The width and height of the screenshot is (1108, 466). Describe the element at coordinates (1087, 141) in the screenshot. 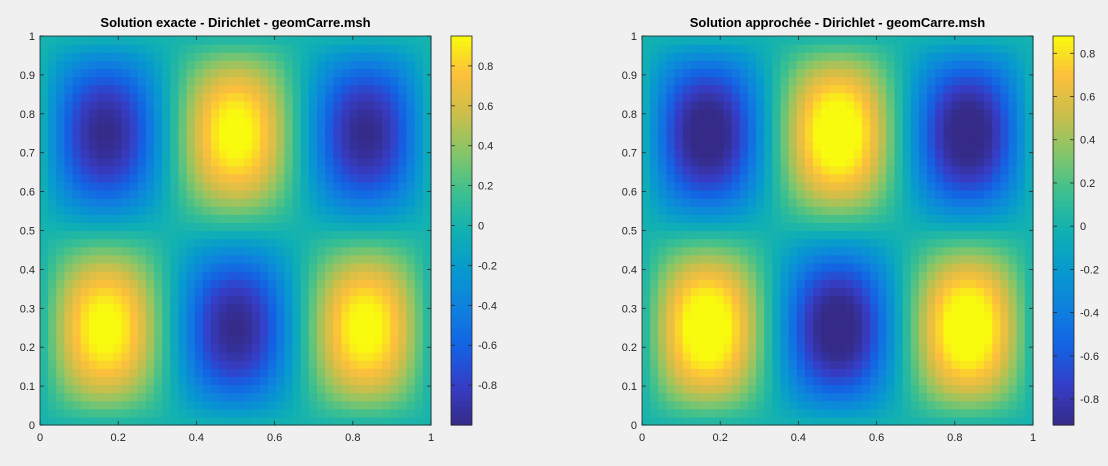

I see `colorbar-tick-label: 0.4` at that location.